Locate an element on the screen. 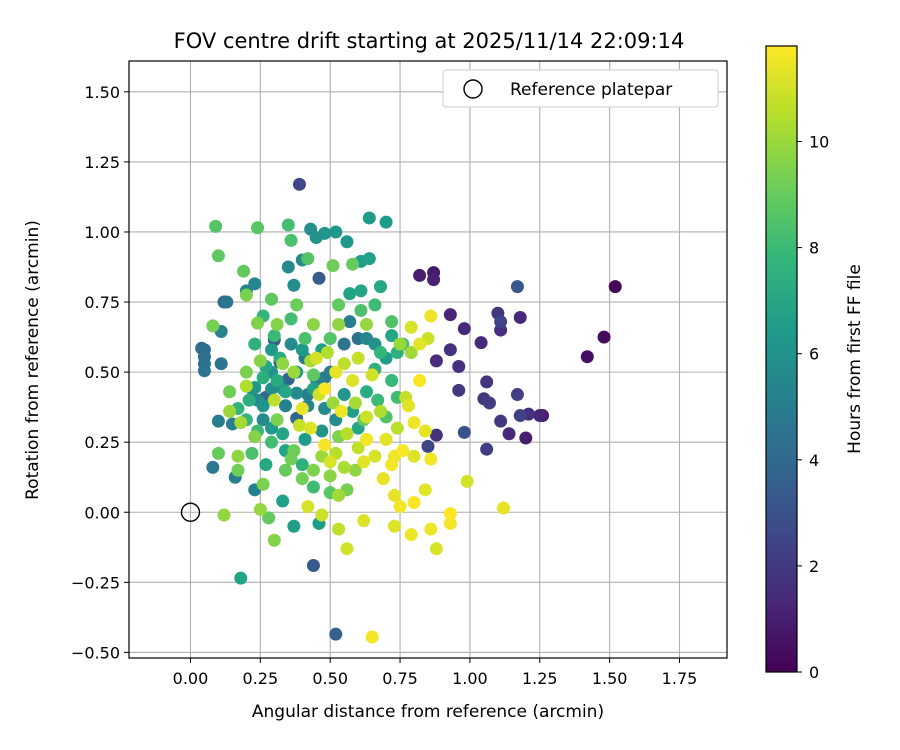 This screenshot has height=750, width=900. y-axis: −0.50 −0.25 0.00 0.25 0.50 0.75 1.00 1.25 1.50 is located at coordinates (100, 372).